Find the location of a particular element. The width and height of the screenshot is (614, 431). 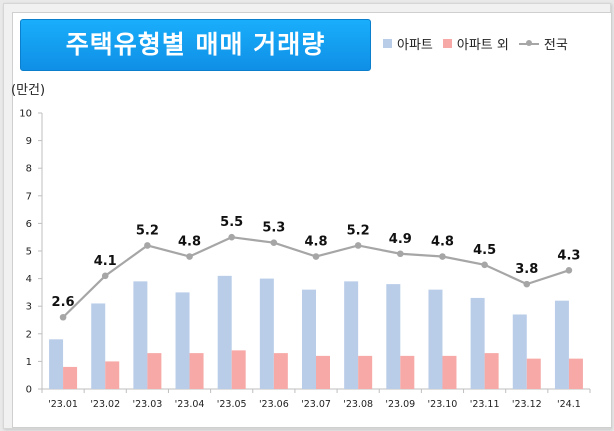

y-tick-label: 0 is located at coordinates (29, 390).